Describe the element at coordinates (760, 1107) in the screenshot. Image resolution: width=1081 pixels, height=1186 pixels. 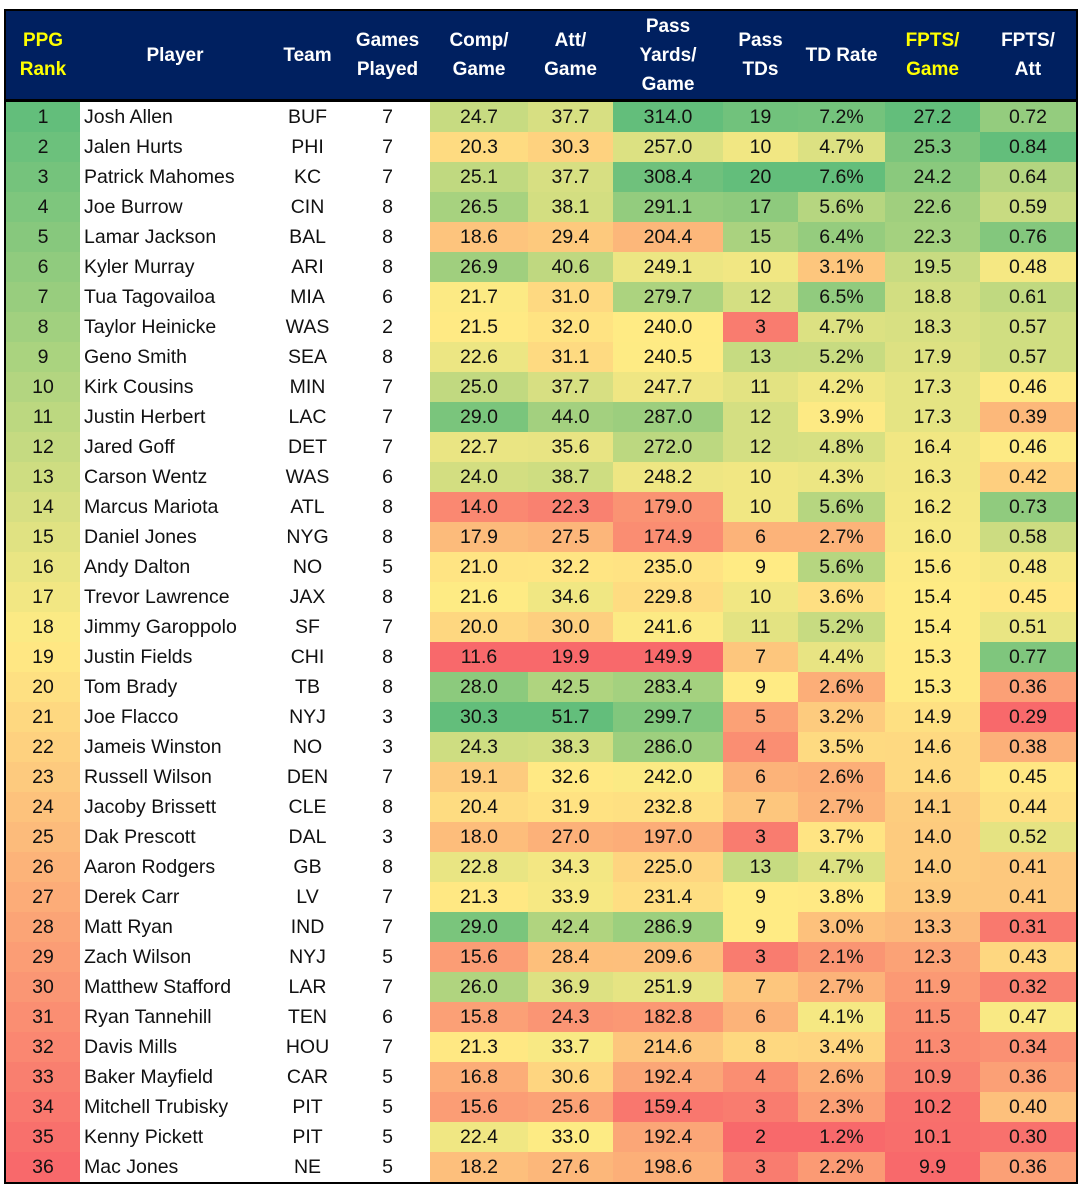
I see `pass-tds-cell: 3` at that location.